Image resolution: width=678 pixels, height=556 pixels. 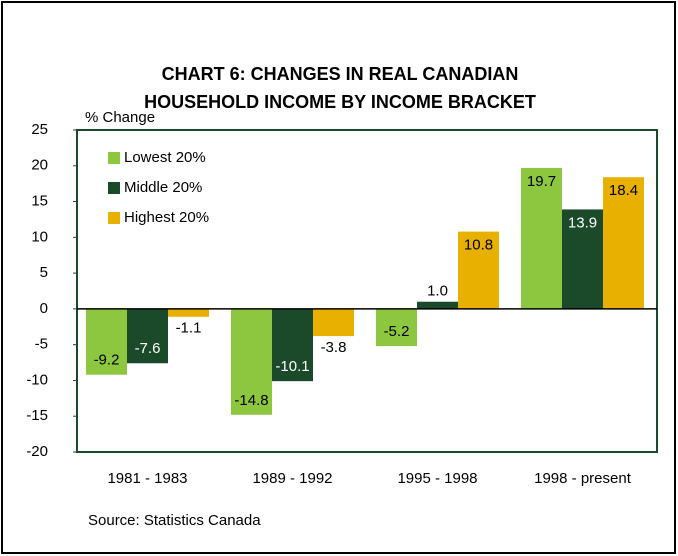 I want to click on y-tick-label: 10, so click(x=39, y=236).